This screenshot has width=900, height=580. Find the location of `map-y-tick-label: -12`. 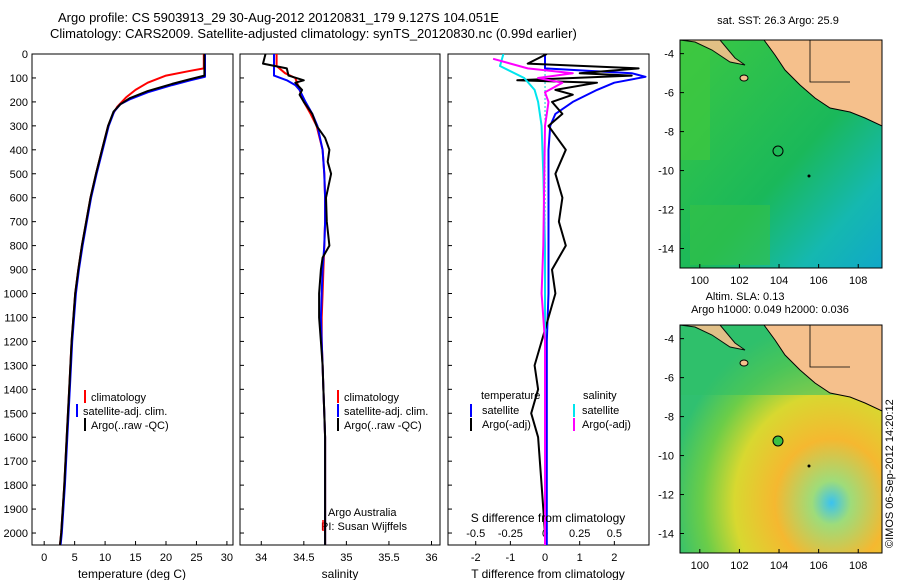

map-y-tick-label: -12 is located at coordinates (666, 496).